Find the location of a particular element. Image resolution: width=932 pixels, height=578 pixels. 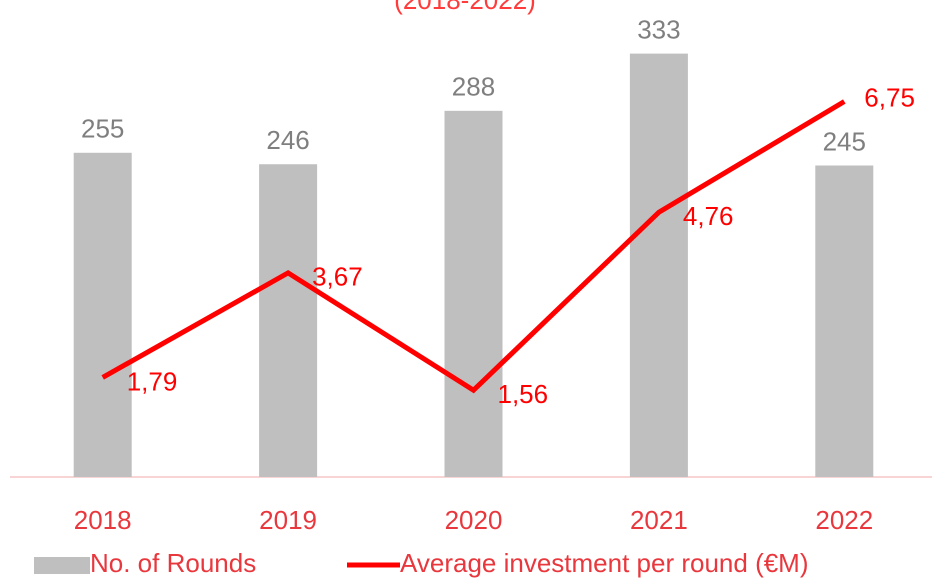

legend-swatch is located at coordinates (62, 565).